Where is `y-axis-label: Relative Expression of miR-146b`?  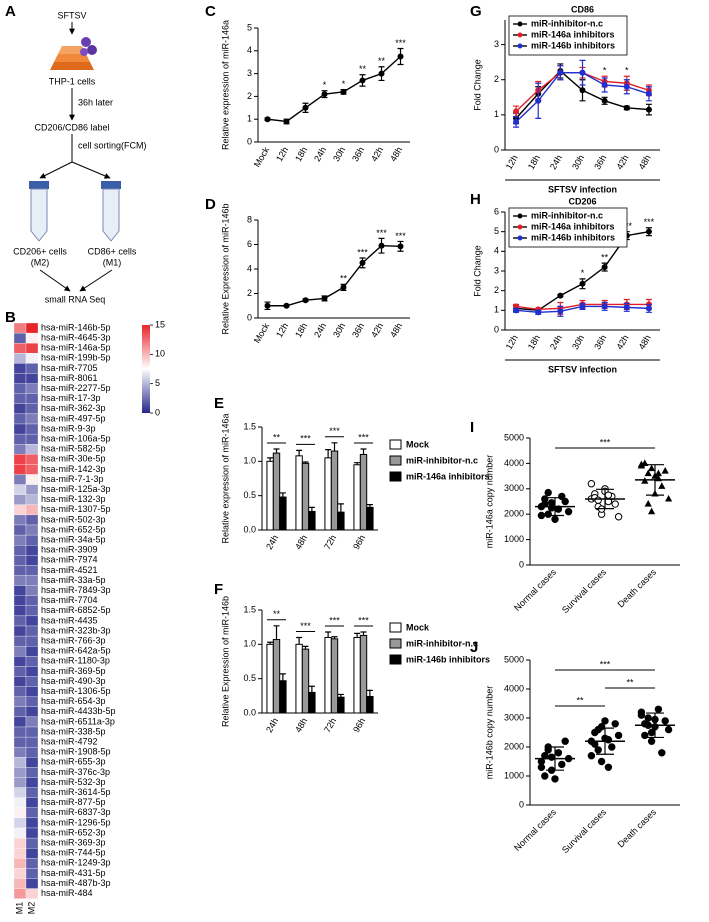
y-axis-label: Relative Expression of miR-146b is located at coordinates (225, 268).